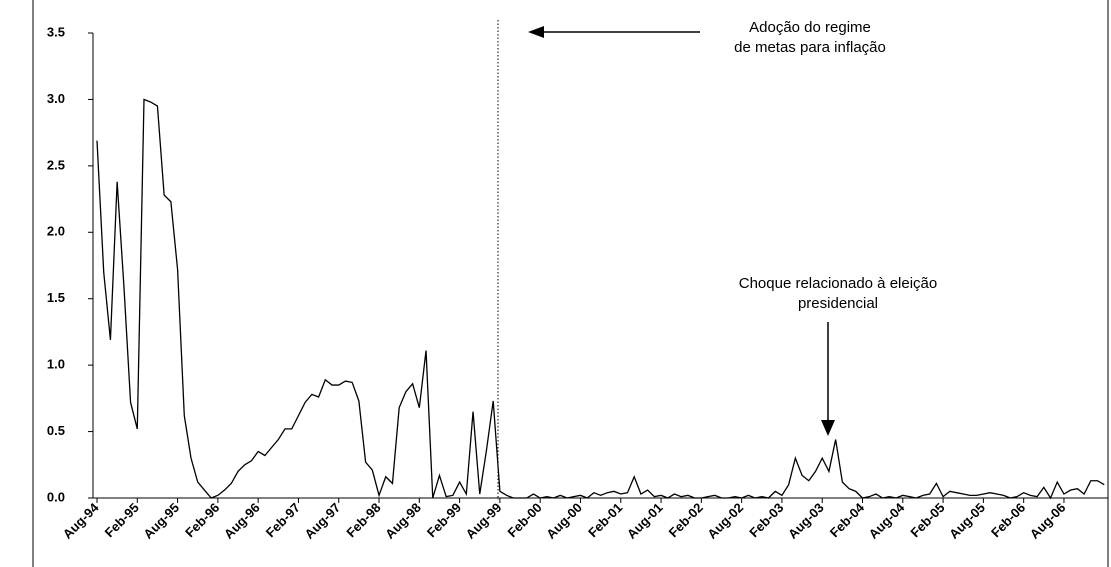 The image size is (1111, 567). I want to click on x-tick-label: Feb-96, so click(202, 520).